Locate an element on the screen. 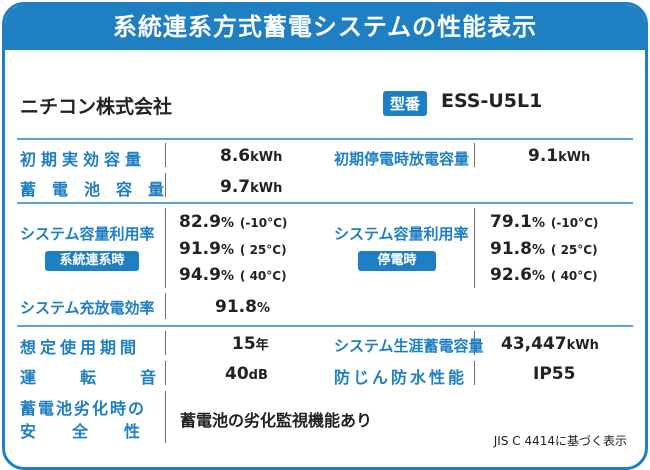 The image size is (650, 470). noise-label: 運転音 is located at coordinates (110, 377).